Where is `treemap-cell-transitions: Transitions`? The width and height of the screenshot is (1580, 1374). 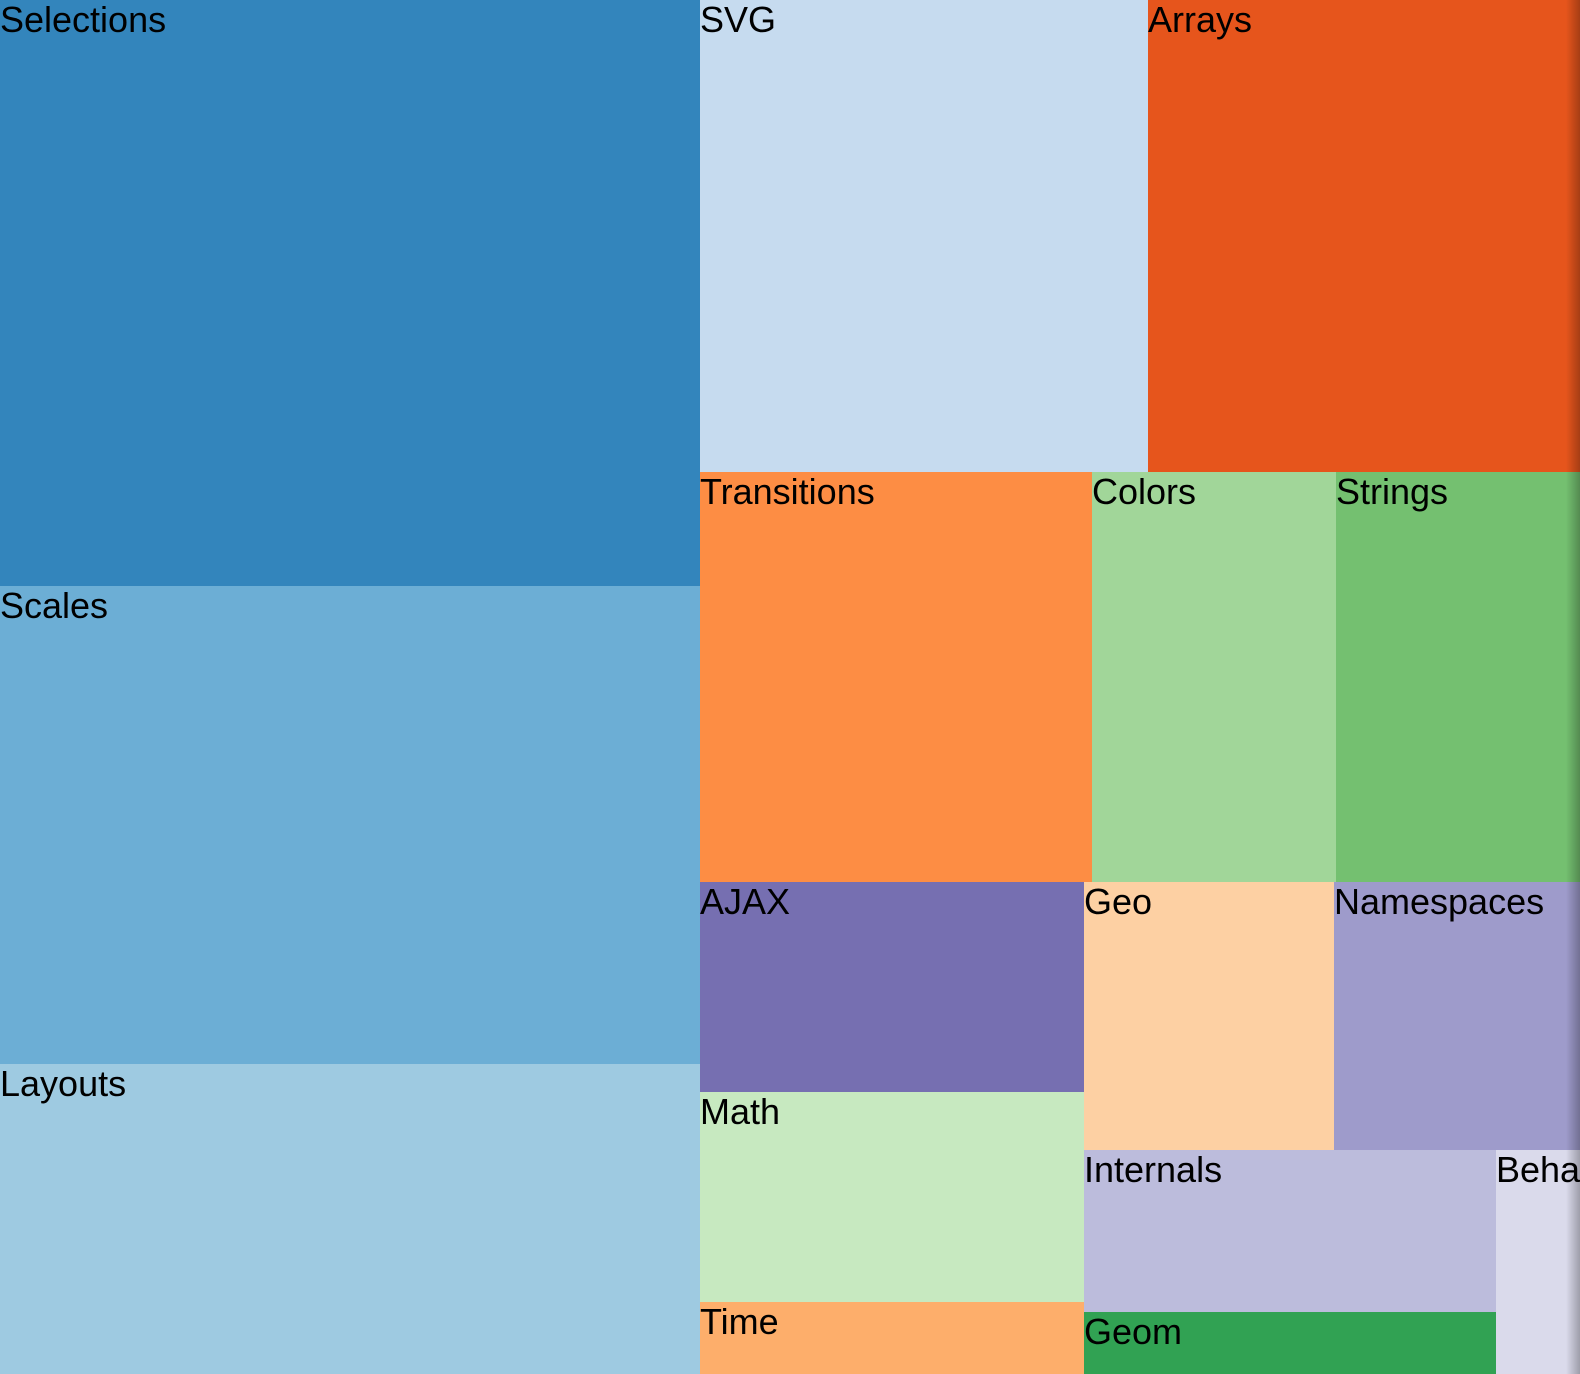 treemap-cell-transitions: Transitions is located at coordinates (896, 677).